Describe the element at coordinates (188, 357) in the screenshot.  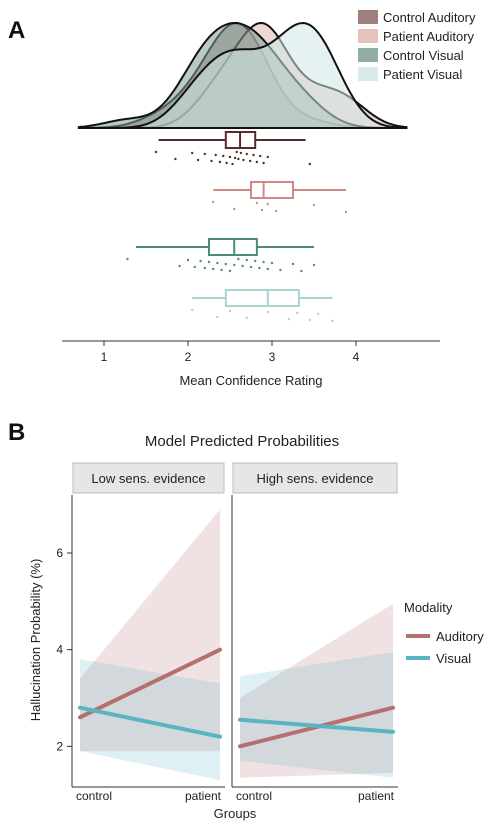
I see `x-tick-label: 2` at that location.